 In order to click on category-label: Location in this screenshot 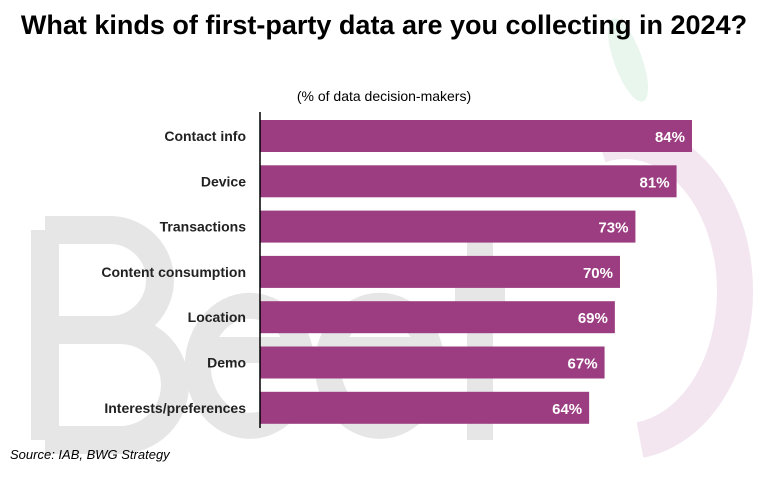, I will do `click(217, 317)`.